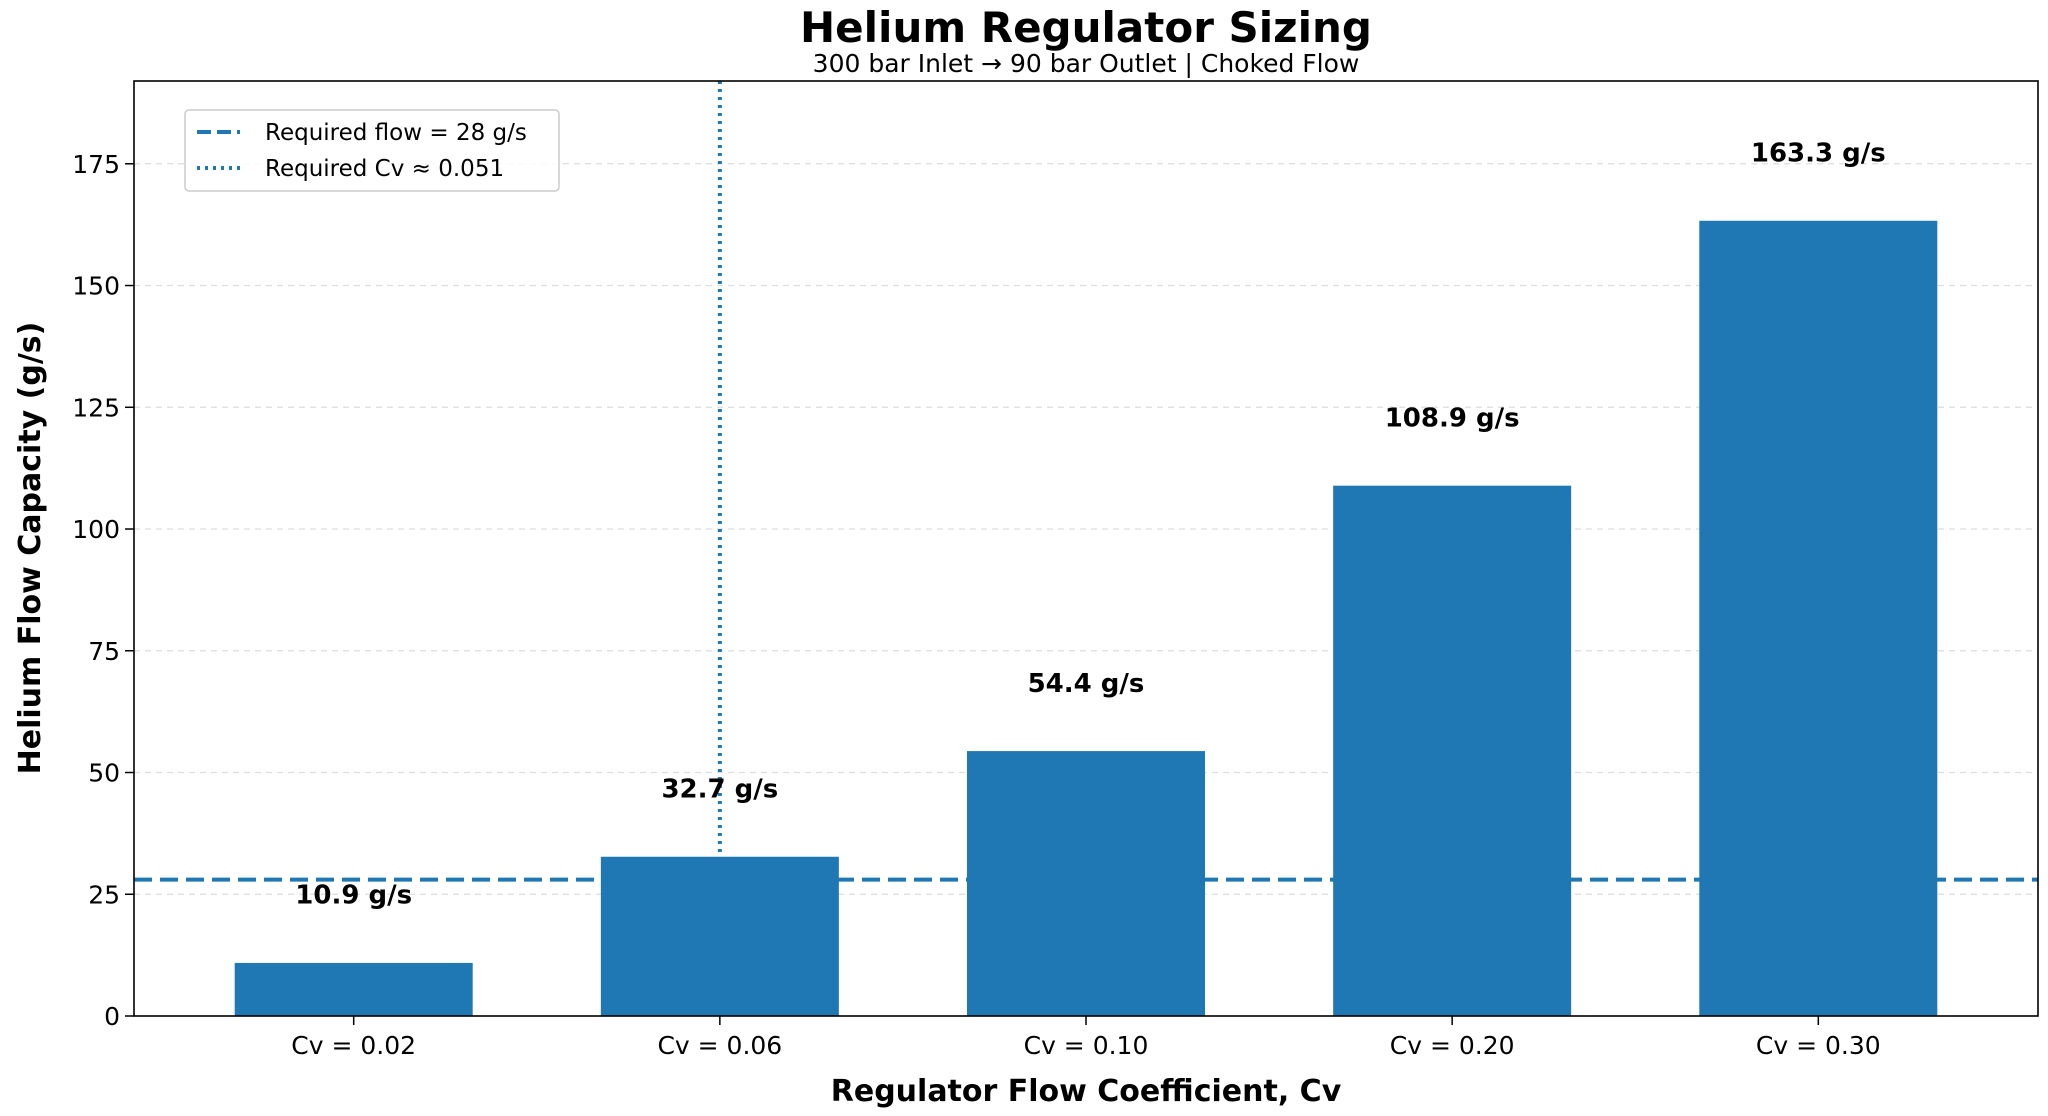 Image resolution: width=2048 pixels, height=1116 pixels. What do you see at coordinates (1086, 684) in the screenshot?
I see `bar-data-label: 54.4 g/s` at bounding box center [1086, 684].